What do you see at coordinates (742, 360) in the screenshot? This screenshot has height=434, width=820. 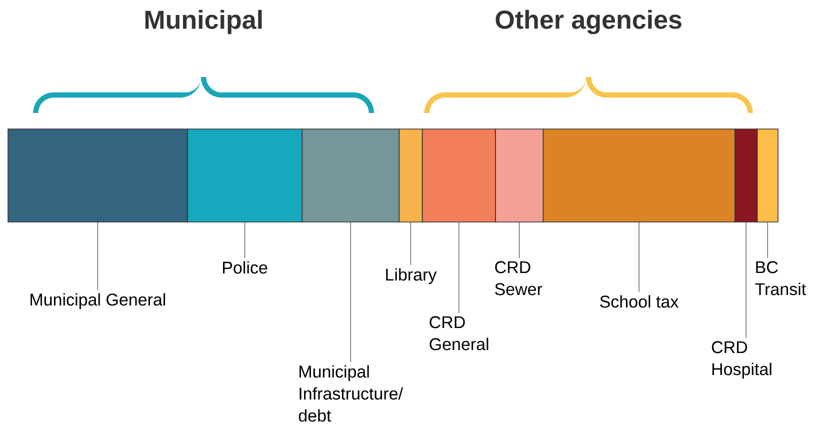 I see `text: CRD Hospital` at bounding box center [742, 360].